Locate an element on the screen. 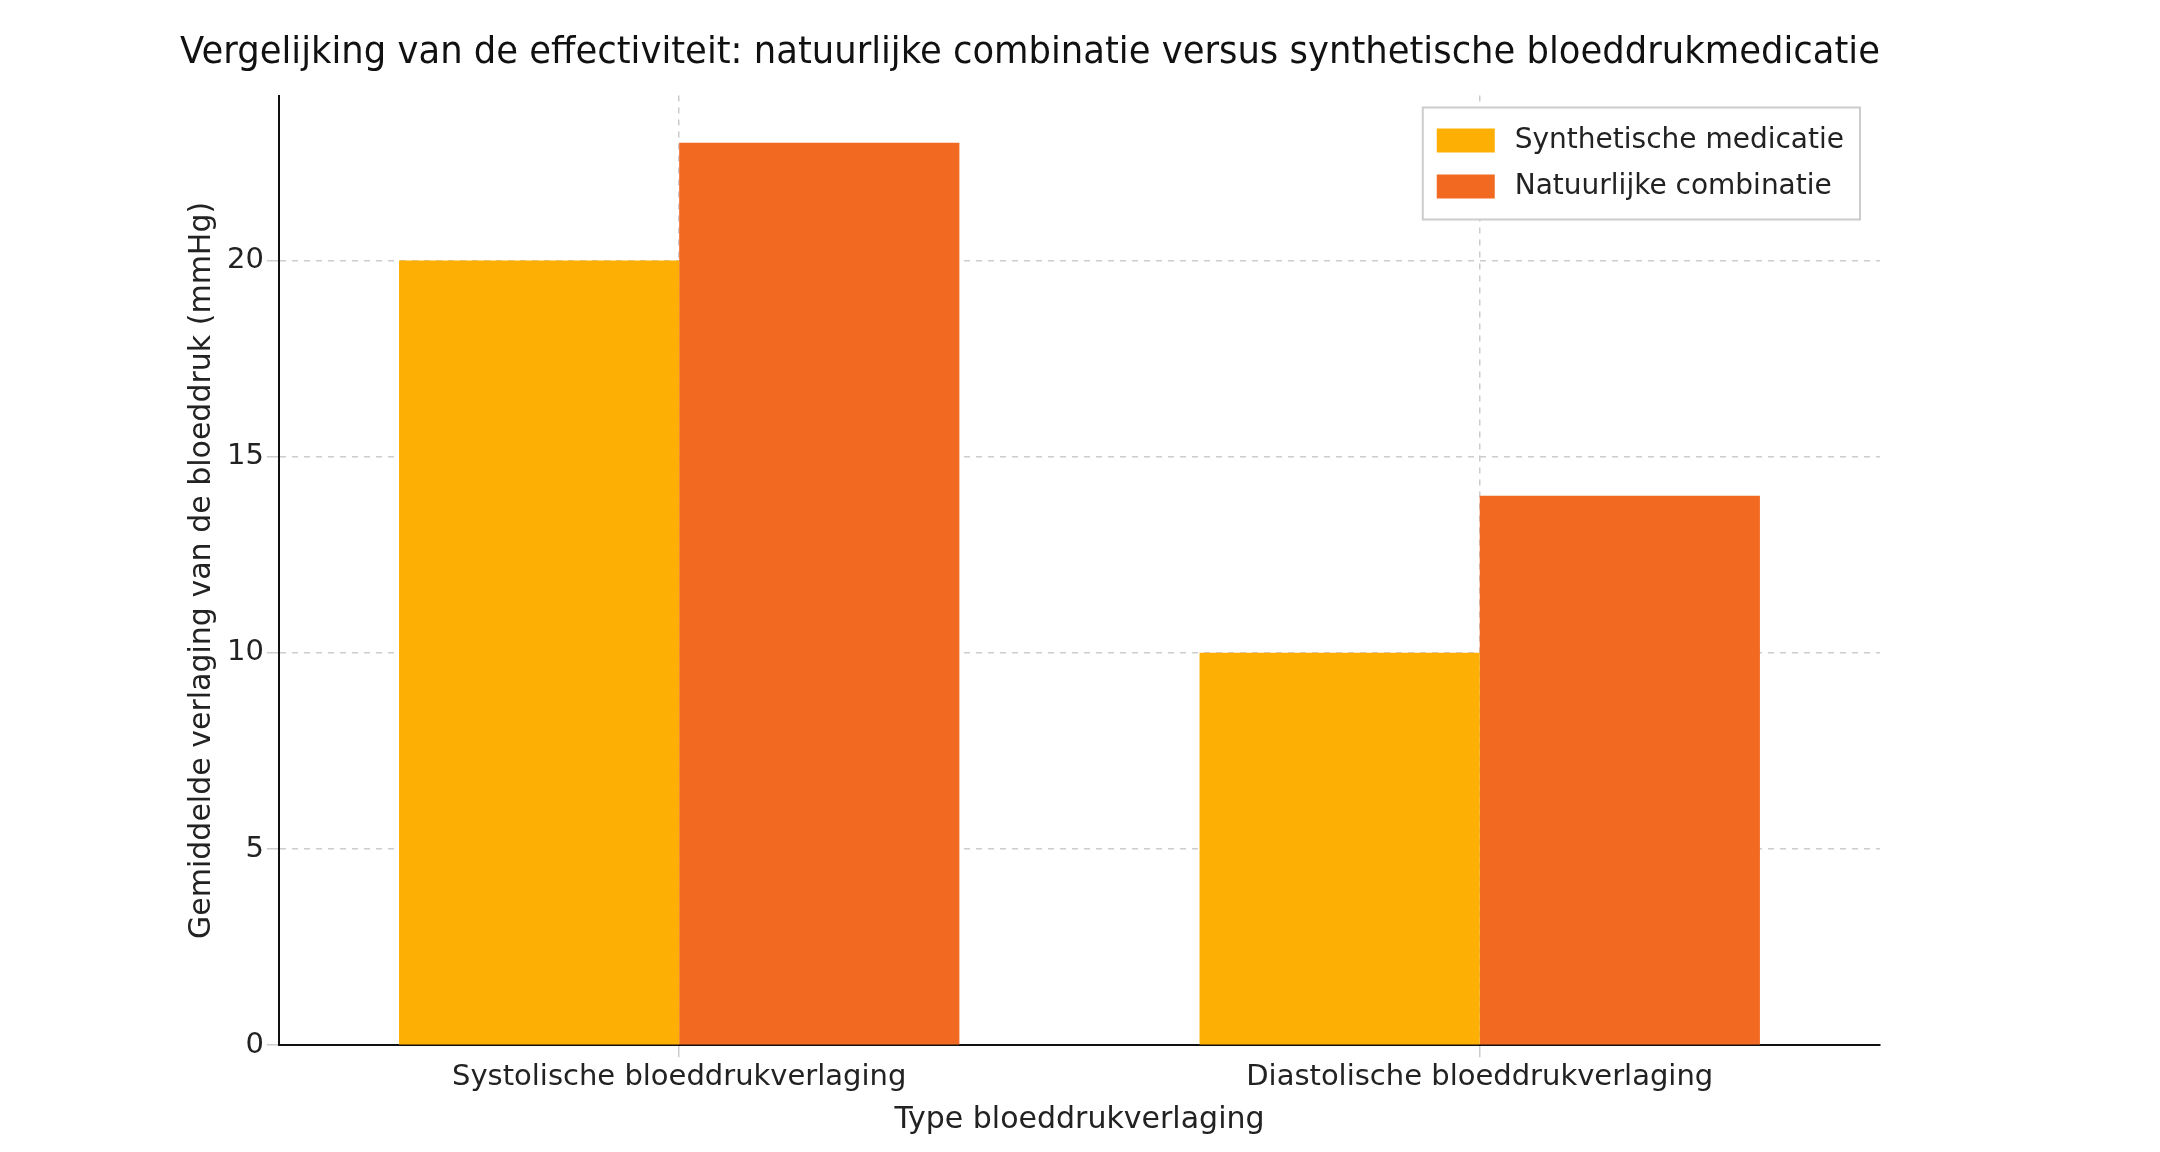 Image resolution: width=2160 pixels, height=1152 pixels. x-tick-label: Systolische bloeddrukverlaging is located at coordinates (679, 1075).